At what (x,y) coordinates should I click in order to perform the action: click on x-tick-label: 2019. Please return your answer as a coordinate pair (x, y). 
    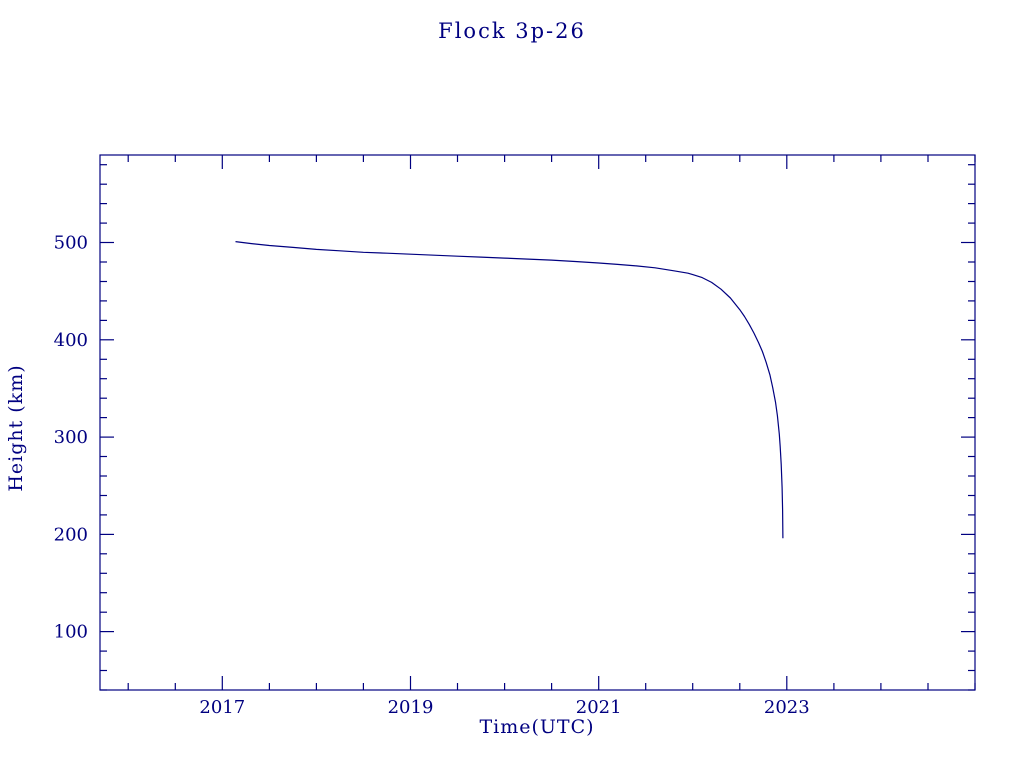
    Looking at the image, I should click on (411, 707).